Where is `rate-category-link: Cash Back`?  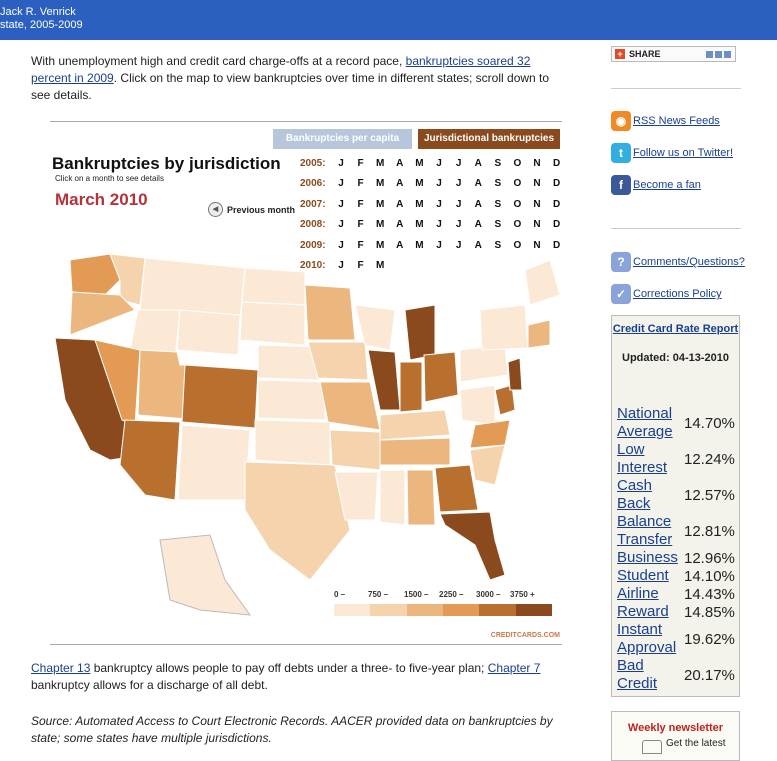
rate-category-link: Cash Back is located at coordinates (635, 494).